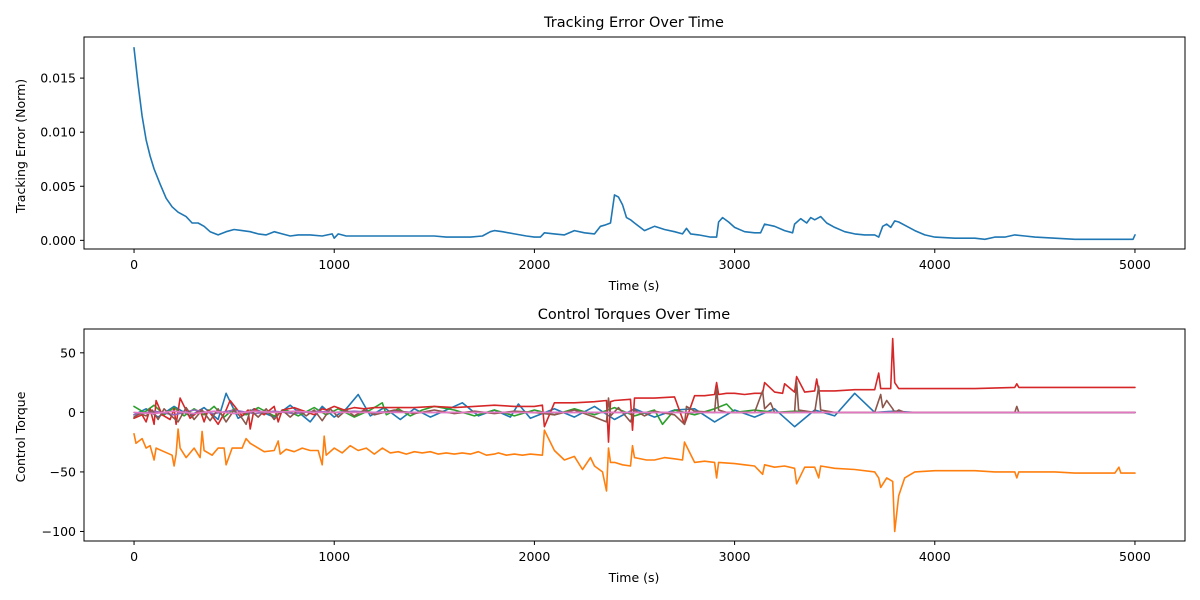 The image size is (1200, 600). Describe the element at coordinates (58, 186) in the screenshot. I see `y-tick-label: 0.005` at that location.